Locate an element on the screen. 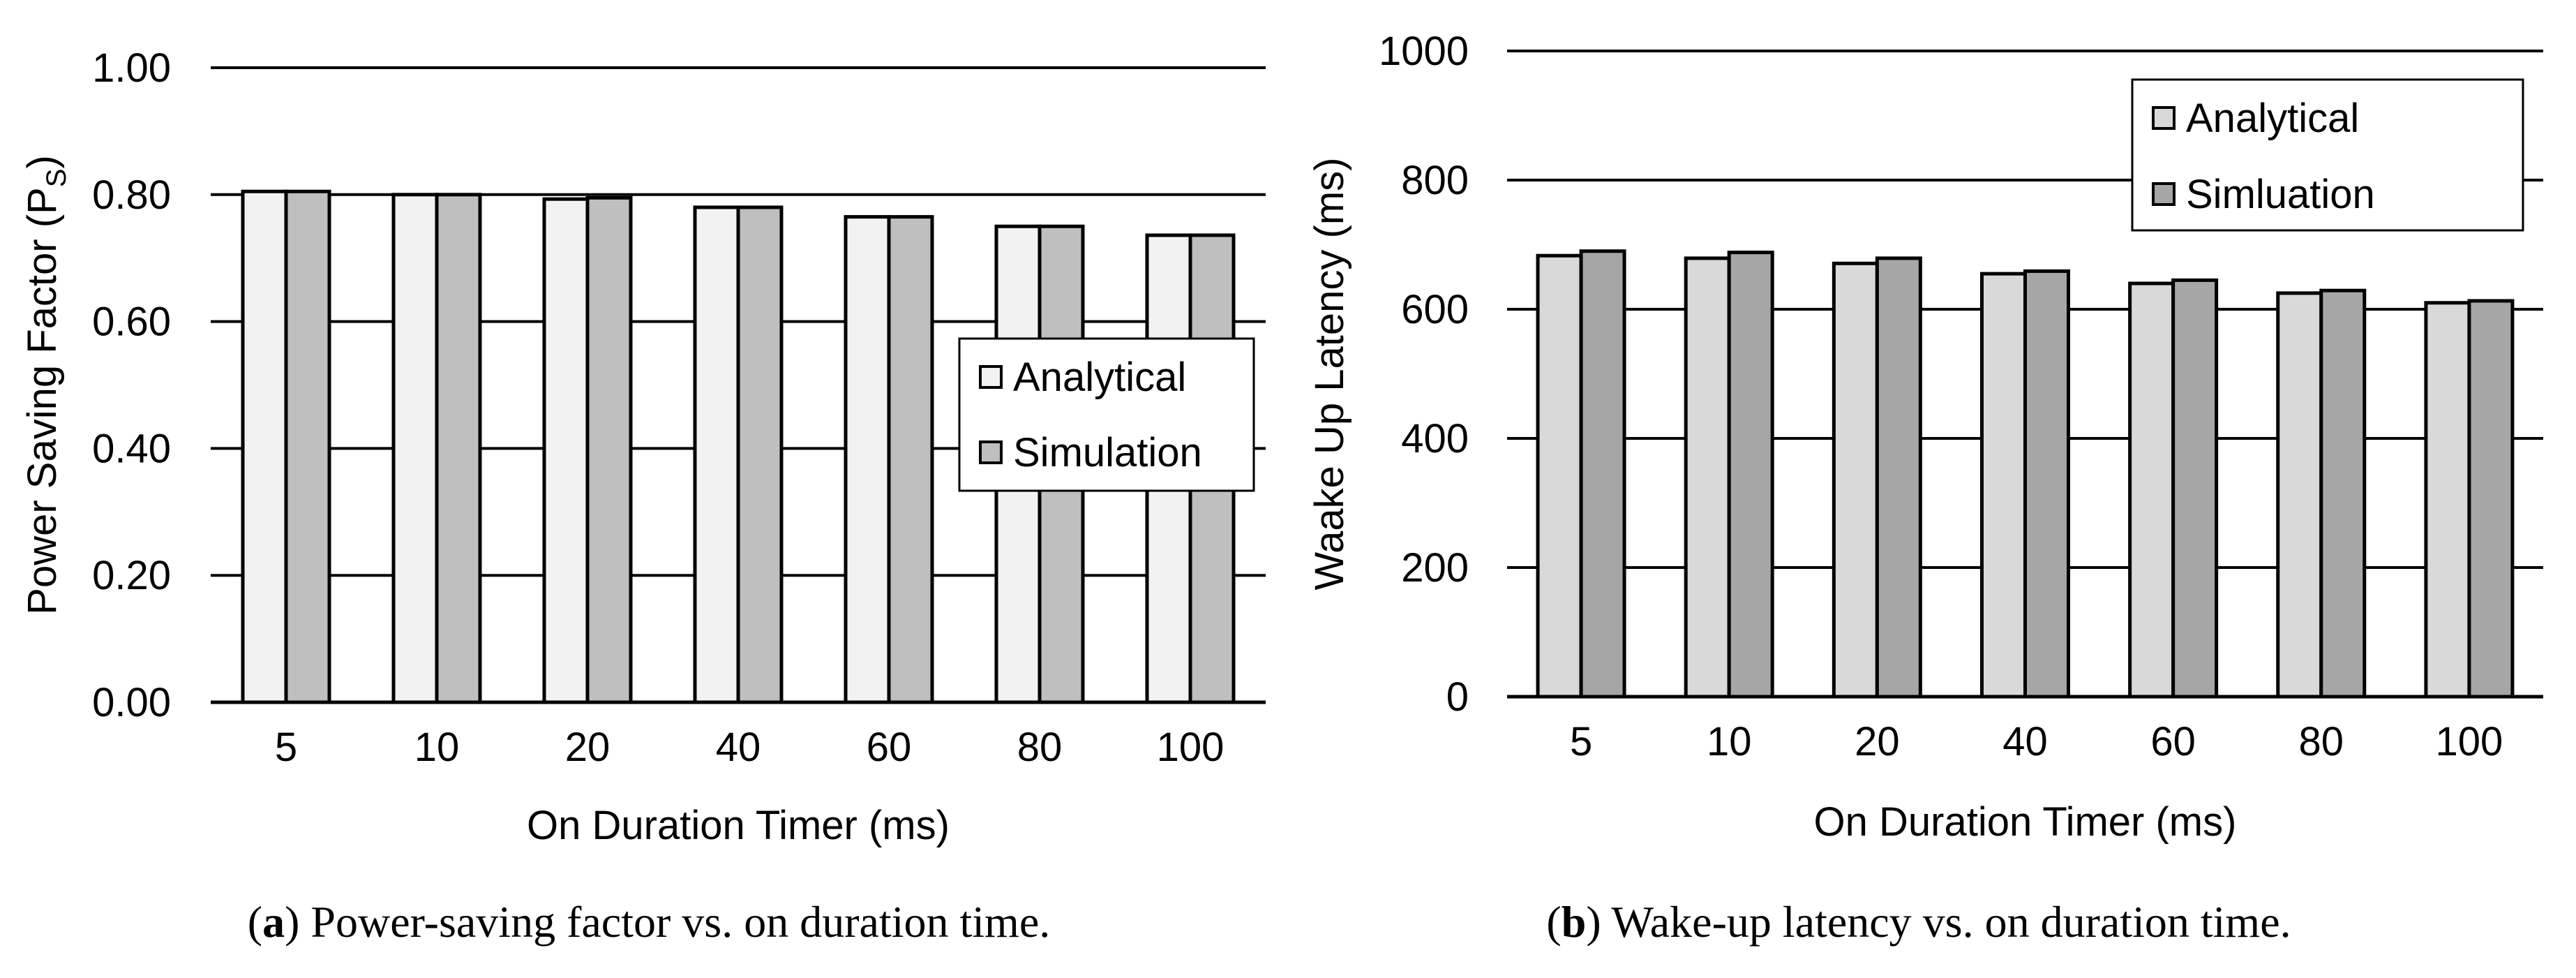 The width and height of the screenshot is (2576, 978). legend: Analytical Simluation is located at coordinates (2327, 155).